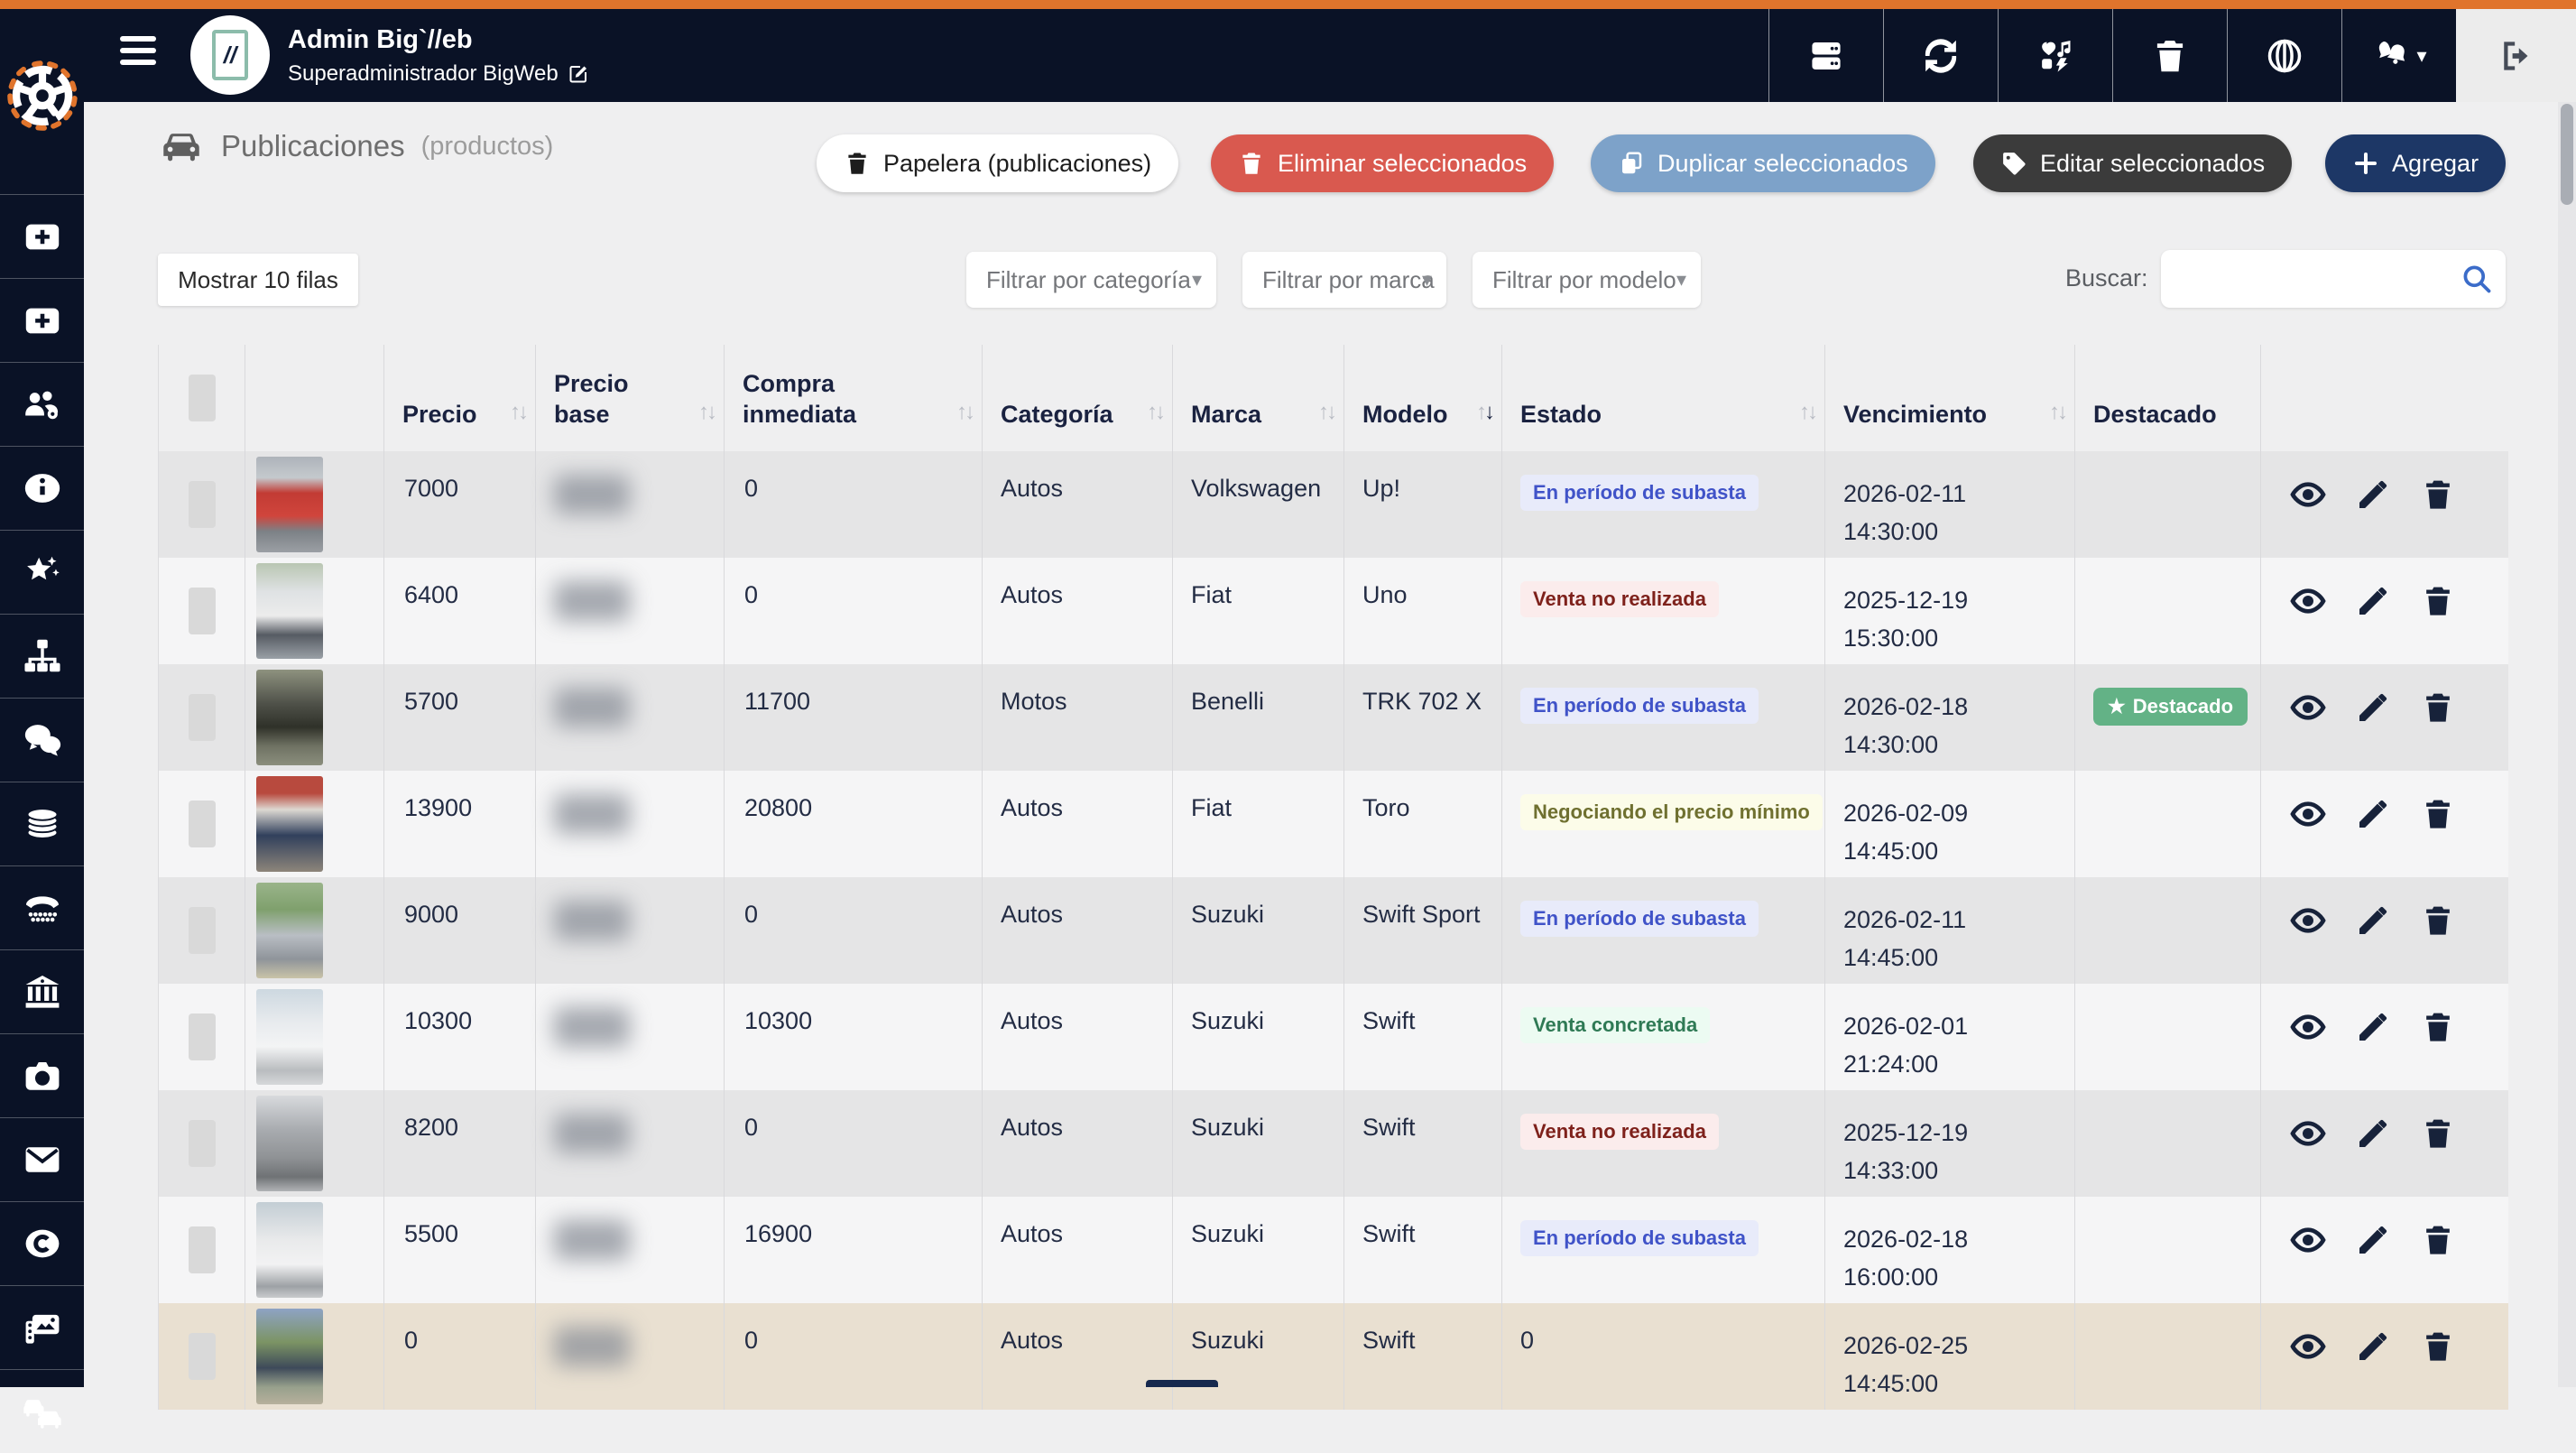 This screenshot has width=2576, height=1453. I want to click on search-icon, so click(2477, 279).